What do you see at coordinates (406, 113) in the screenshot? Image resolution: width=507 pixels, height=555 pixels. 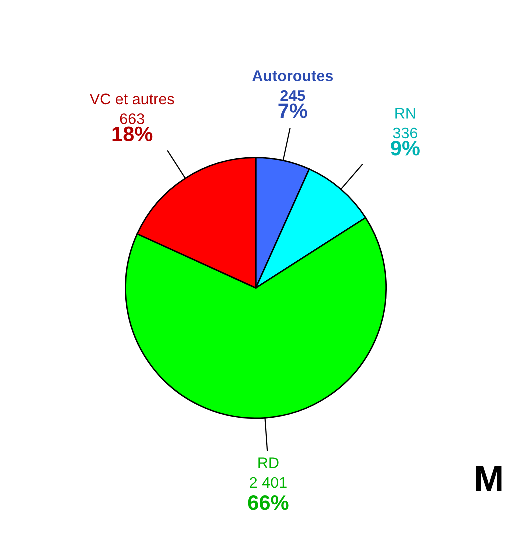 I see `slice-label: RN` at bounding box center [406, 113].